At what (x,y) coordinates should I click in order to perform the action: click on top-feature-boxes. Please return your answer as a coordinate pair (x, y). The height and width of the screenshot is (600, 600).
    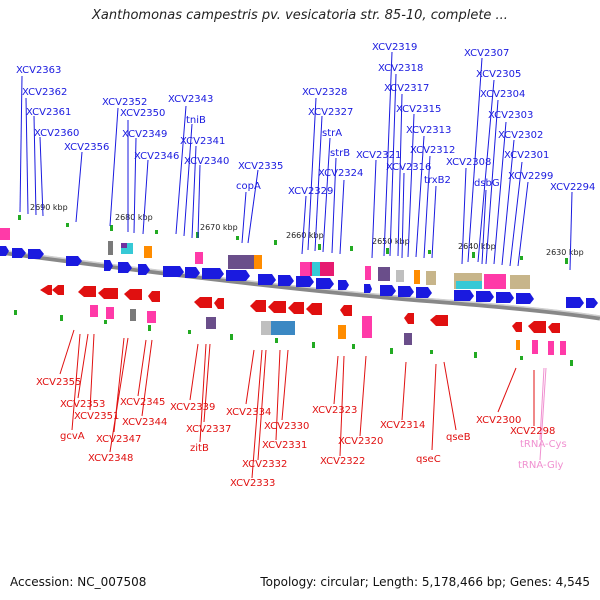
    Looking at the image, I should click on (265, 258).